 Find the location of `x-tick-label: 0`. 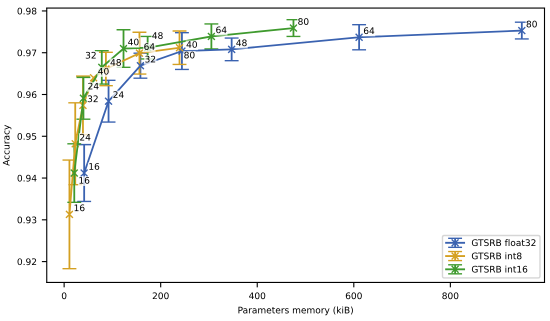

x-tick-label: 0 is located at coordinates (64, 296).